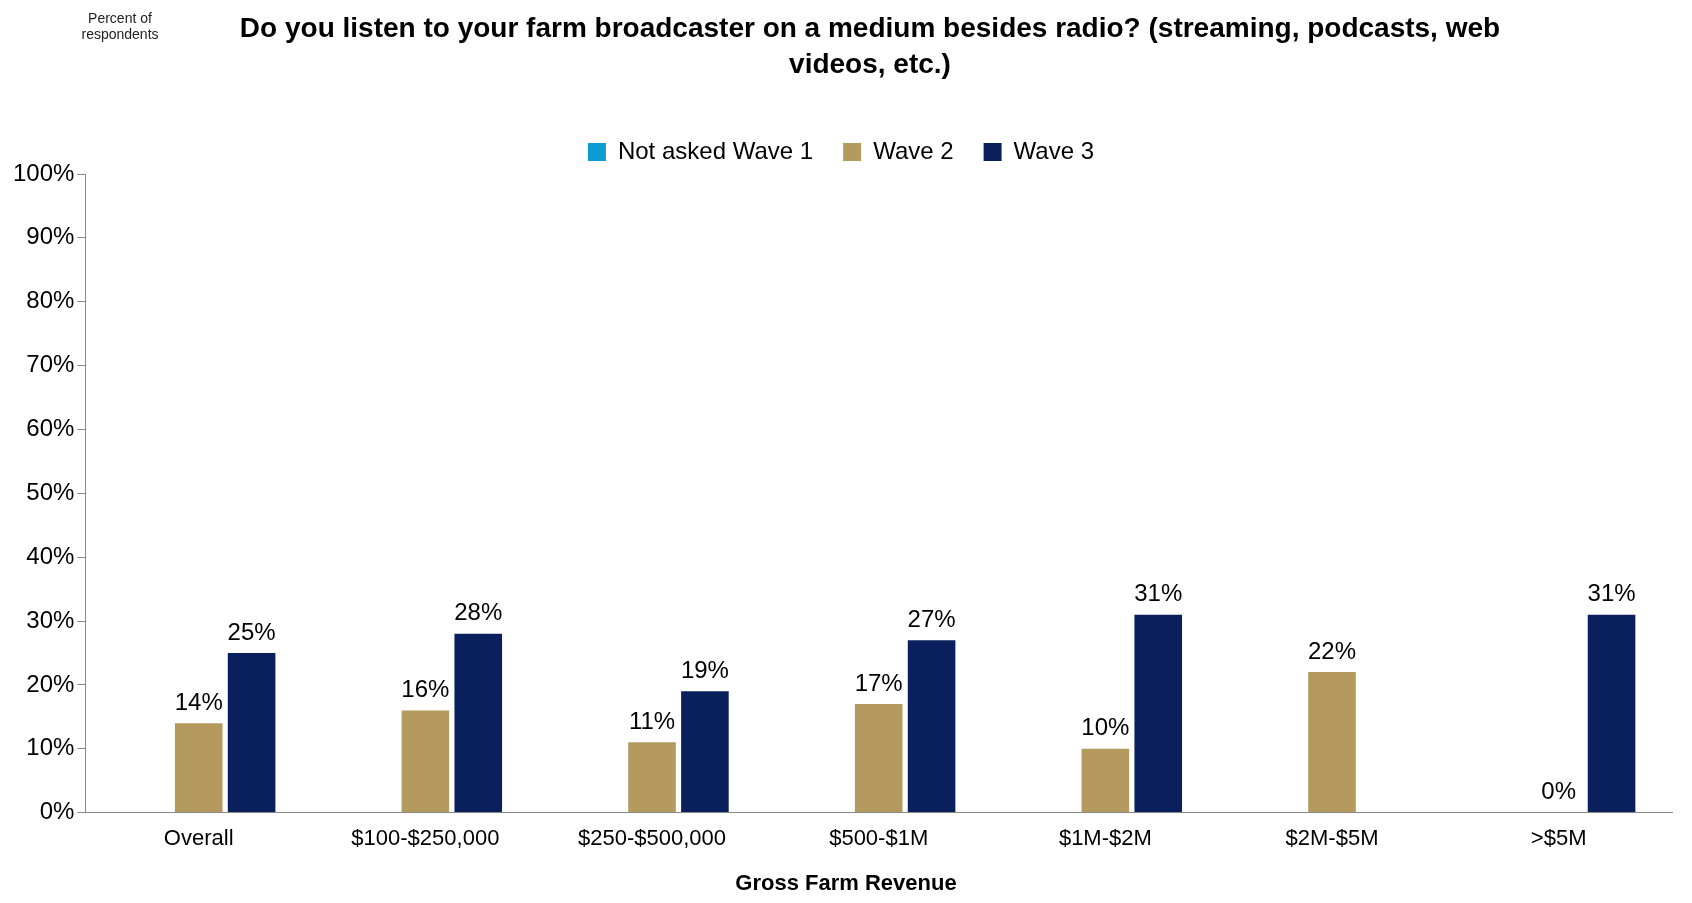 The width and height of the screenshot is (1692, 903). I want to click on x-tick-label: >$5M, so click(1558, 837).